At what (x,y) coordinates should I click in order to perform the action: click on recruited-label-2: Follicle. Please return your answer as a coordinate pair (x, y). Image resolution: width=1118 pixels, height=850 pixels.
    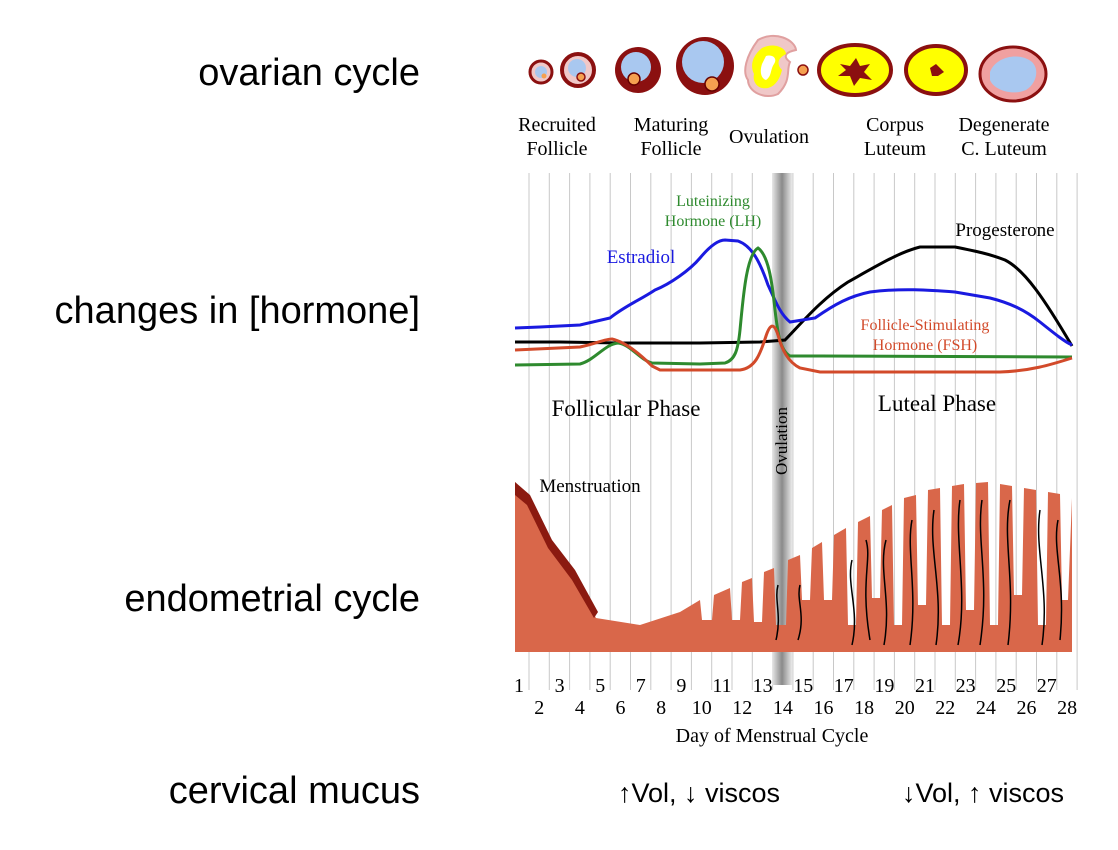
    Looking at the image, I should click on (556, 149).